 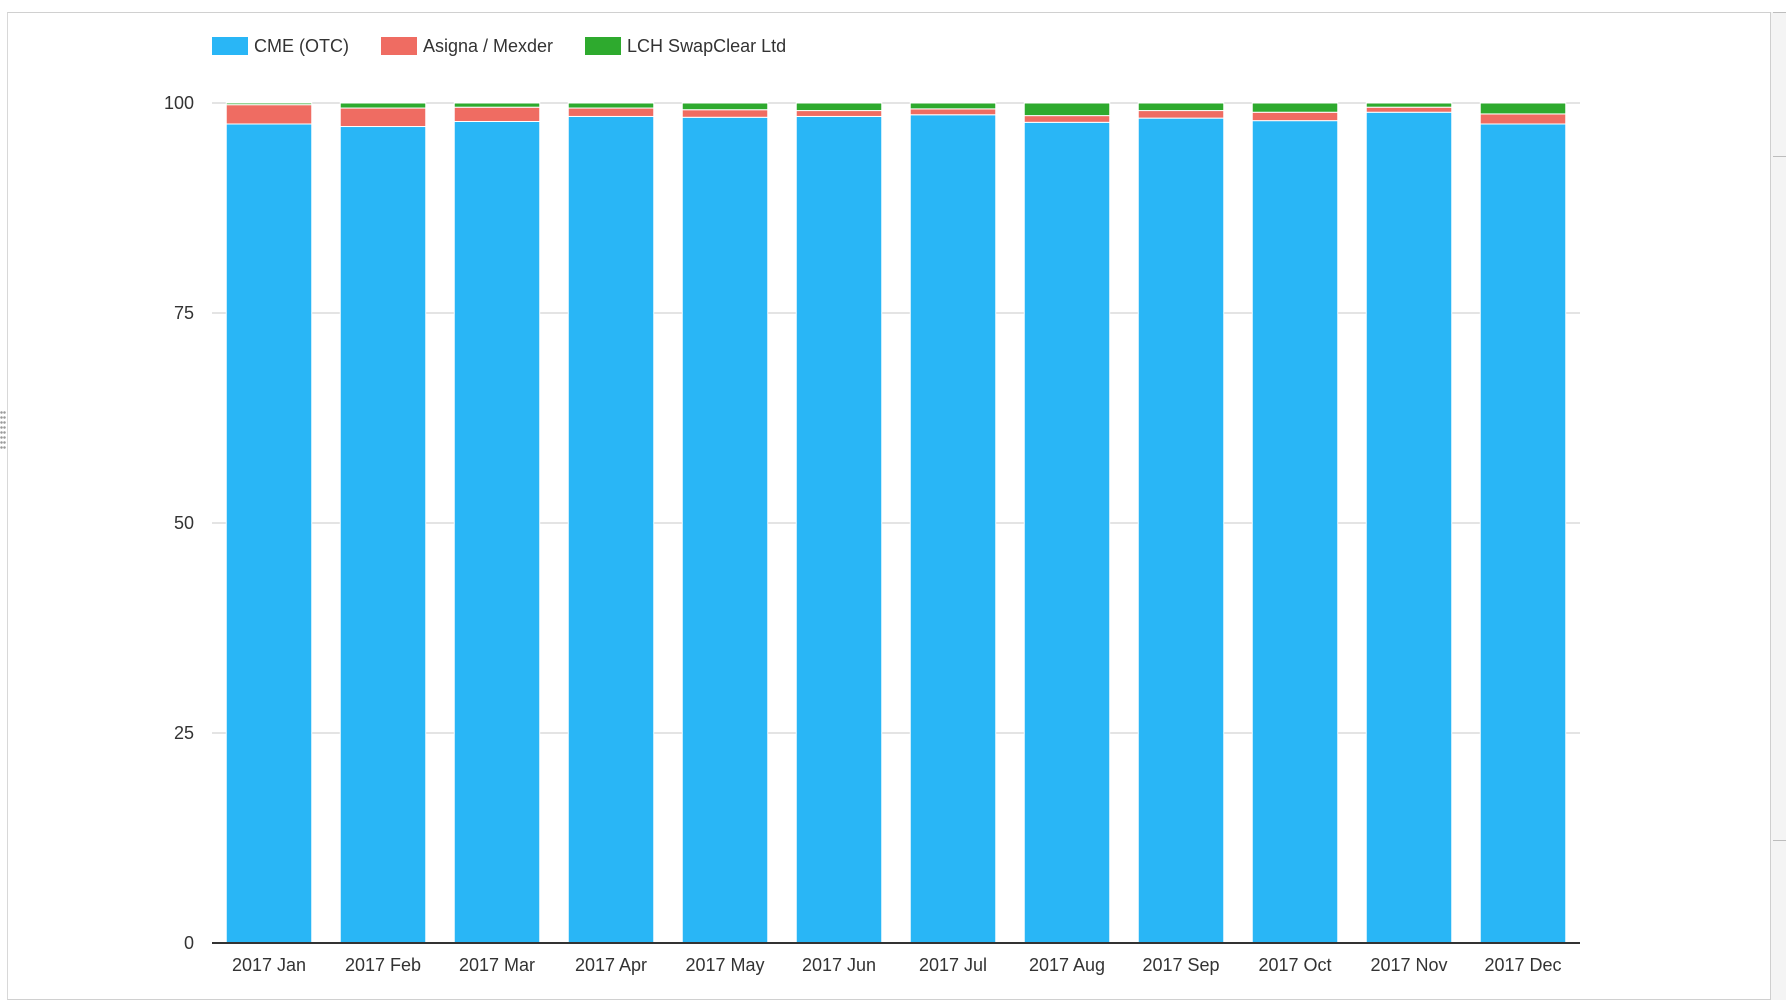 What do you see at coordinates (1067, 965) in the screenshot?
I see `x-tick-label: 2017 Aug` at bounding box center [1067, 965].